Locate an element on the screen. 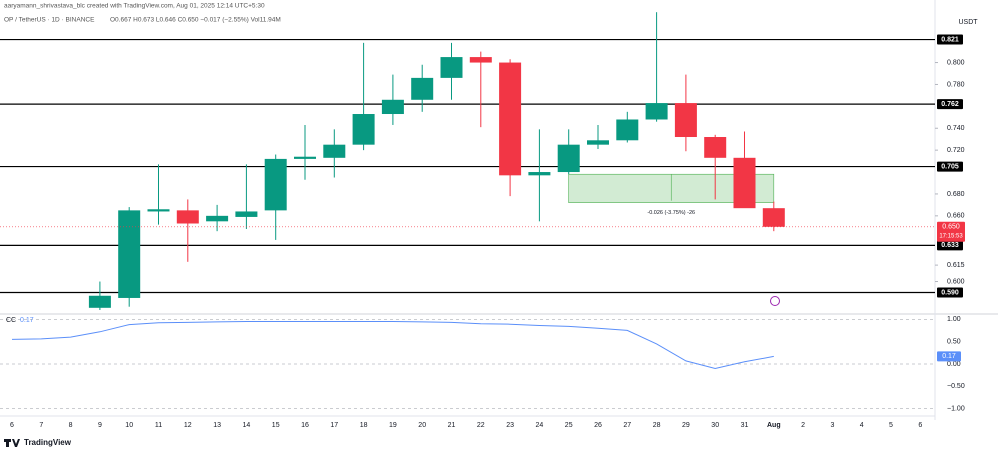 The image size is (998, 449). x-tick-label: 2 is located at coordinates (803, 425).